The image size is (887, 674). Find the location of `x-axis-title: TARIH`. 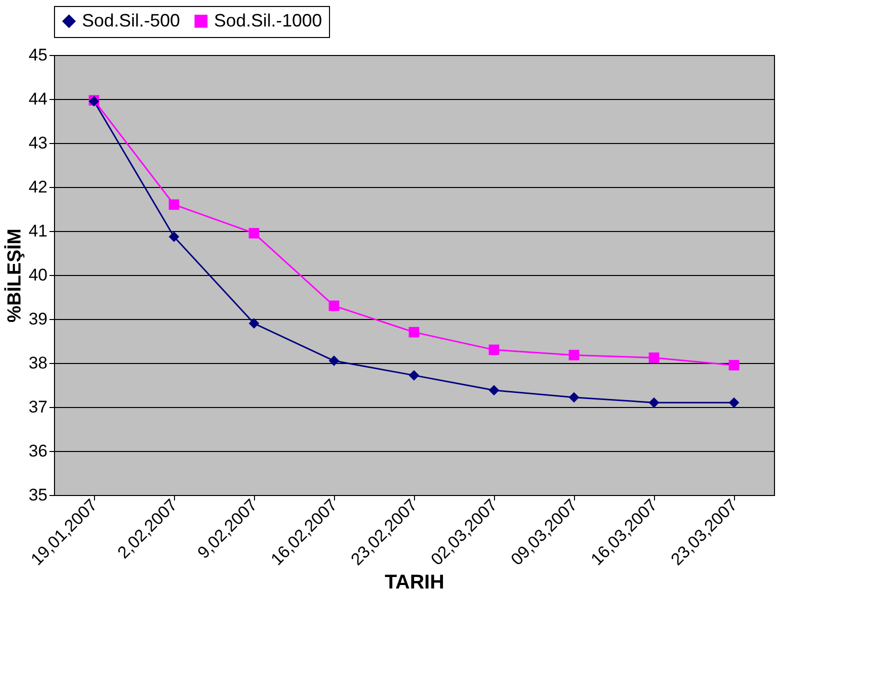

x-axis-title: TARIH is located at coordinates (414, 582).